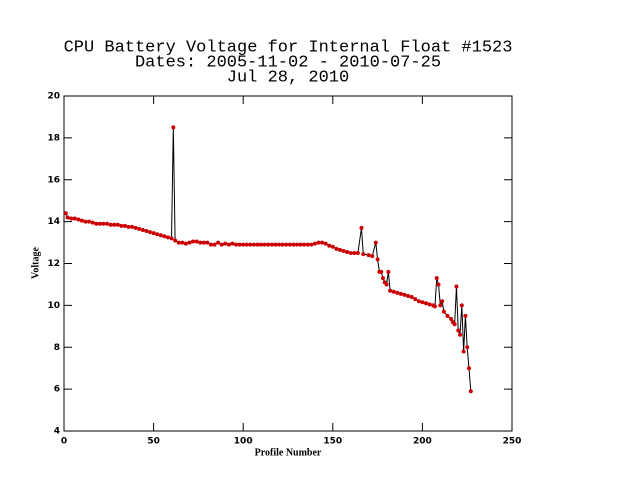 The height and width of the screenshot is (480, 640). Describe the element at coordinates (288, 452) in the screenshot. I see `x-axis-label: Profile Number` at that location.